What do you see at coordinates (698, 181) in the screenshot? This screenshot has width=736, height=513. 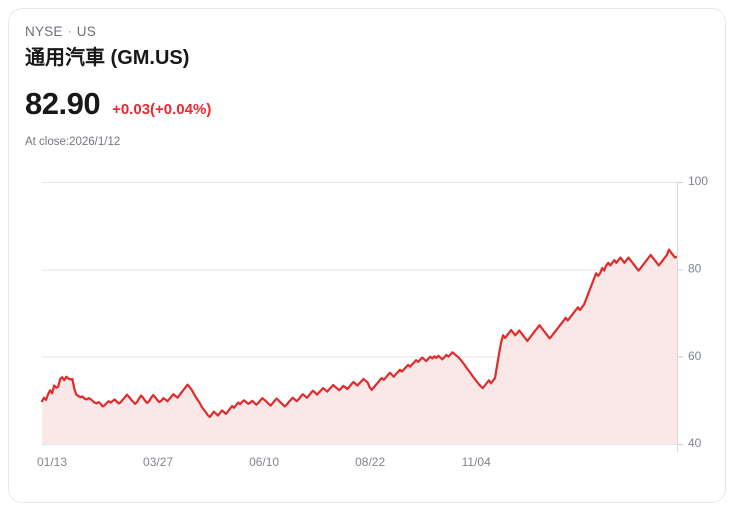 I see `y-axis-label: 100` at bounding box center [698, 181].